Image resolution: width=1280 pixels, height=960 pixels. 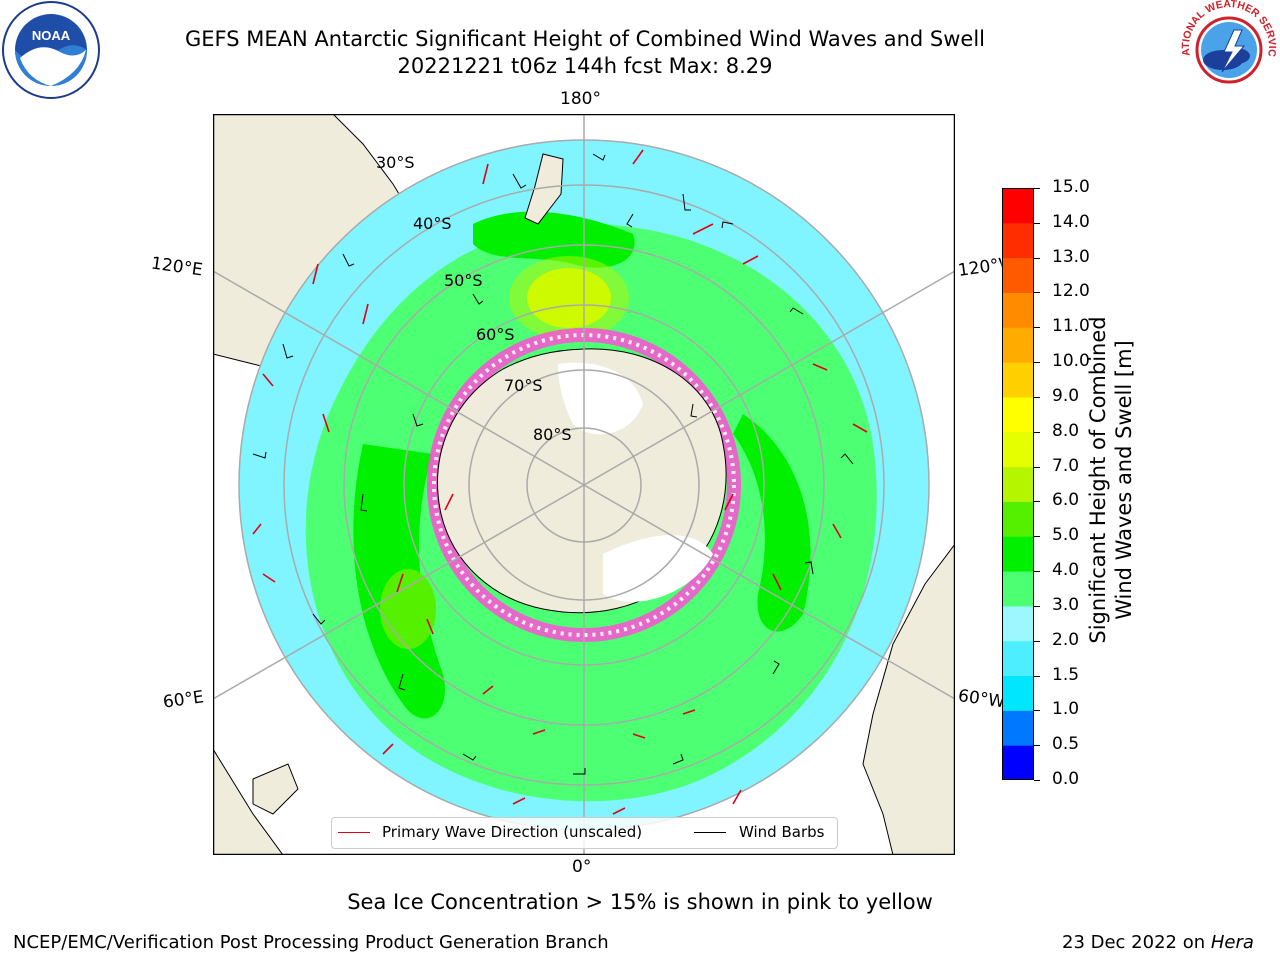 What do you see at coordinates (1066, 500) in the screenshot?
I see `colorbar-tick-label: 6.0` at bounding box center [1066, 500].